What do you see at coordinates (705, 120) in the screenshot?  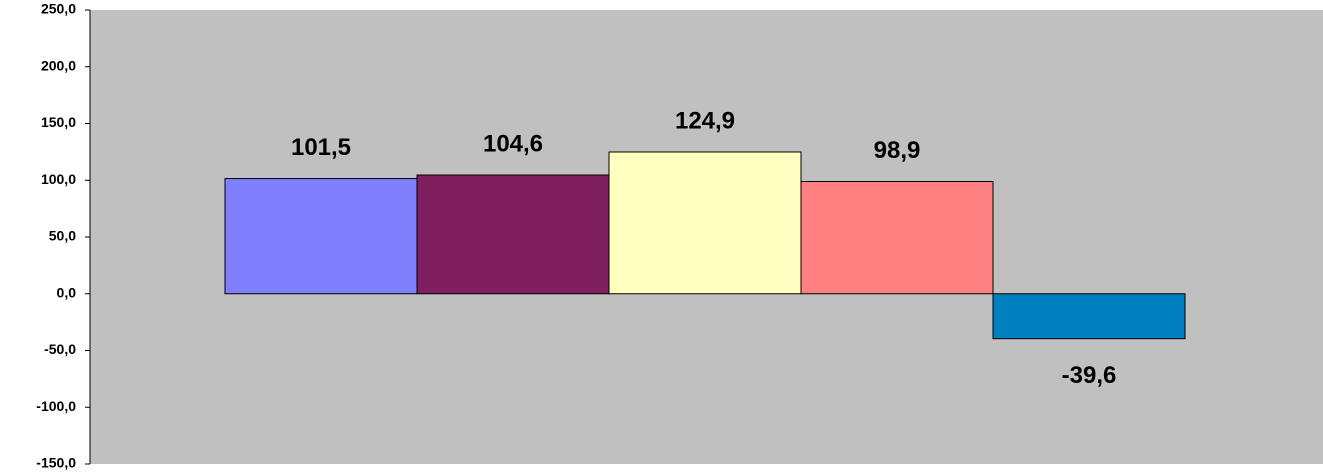 I see `bar-value-label: 124,9` at bounding box center [705, 120].